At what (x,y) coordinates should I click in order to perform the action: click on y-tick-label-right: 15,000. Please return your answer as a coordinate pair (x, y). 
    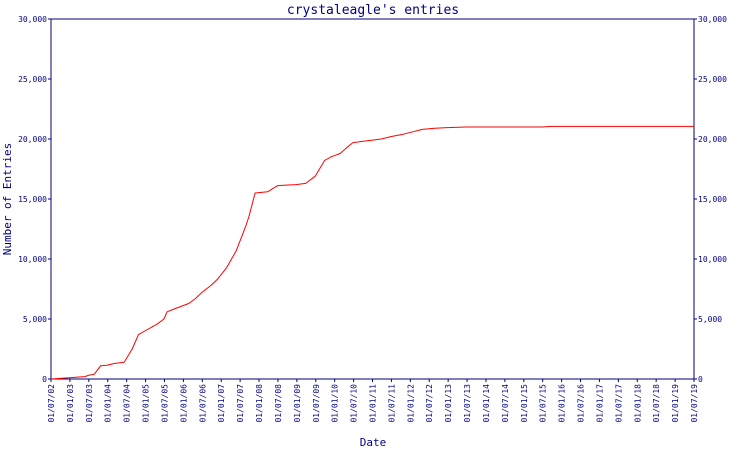
    Looking at the image, I should click on (712, 199).